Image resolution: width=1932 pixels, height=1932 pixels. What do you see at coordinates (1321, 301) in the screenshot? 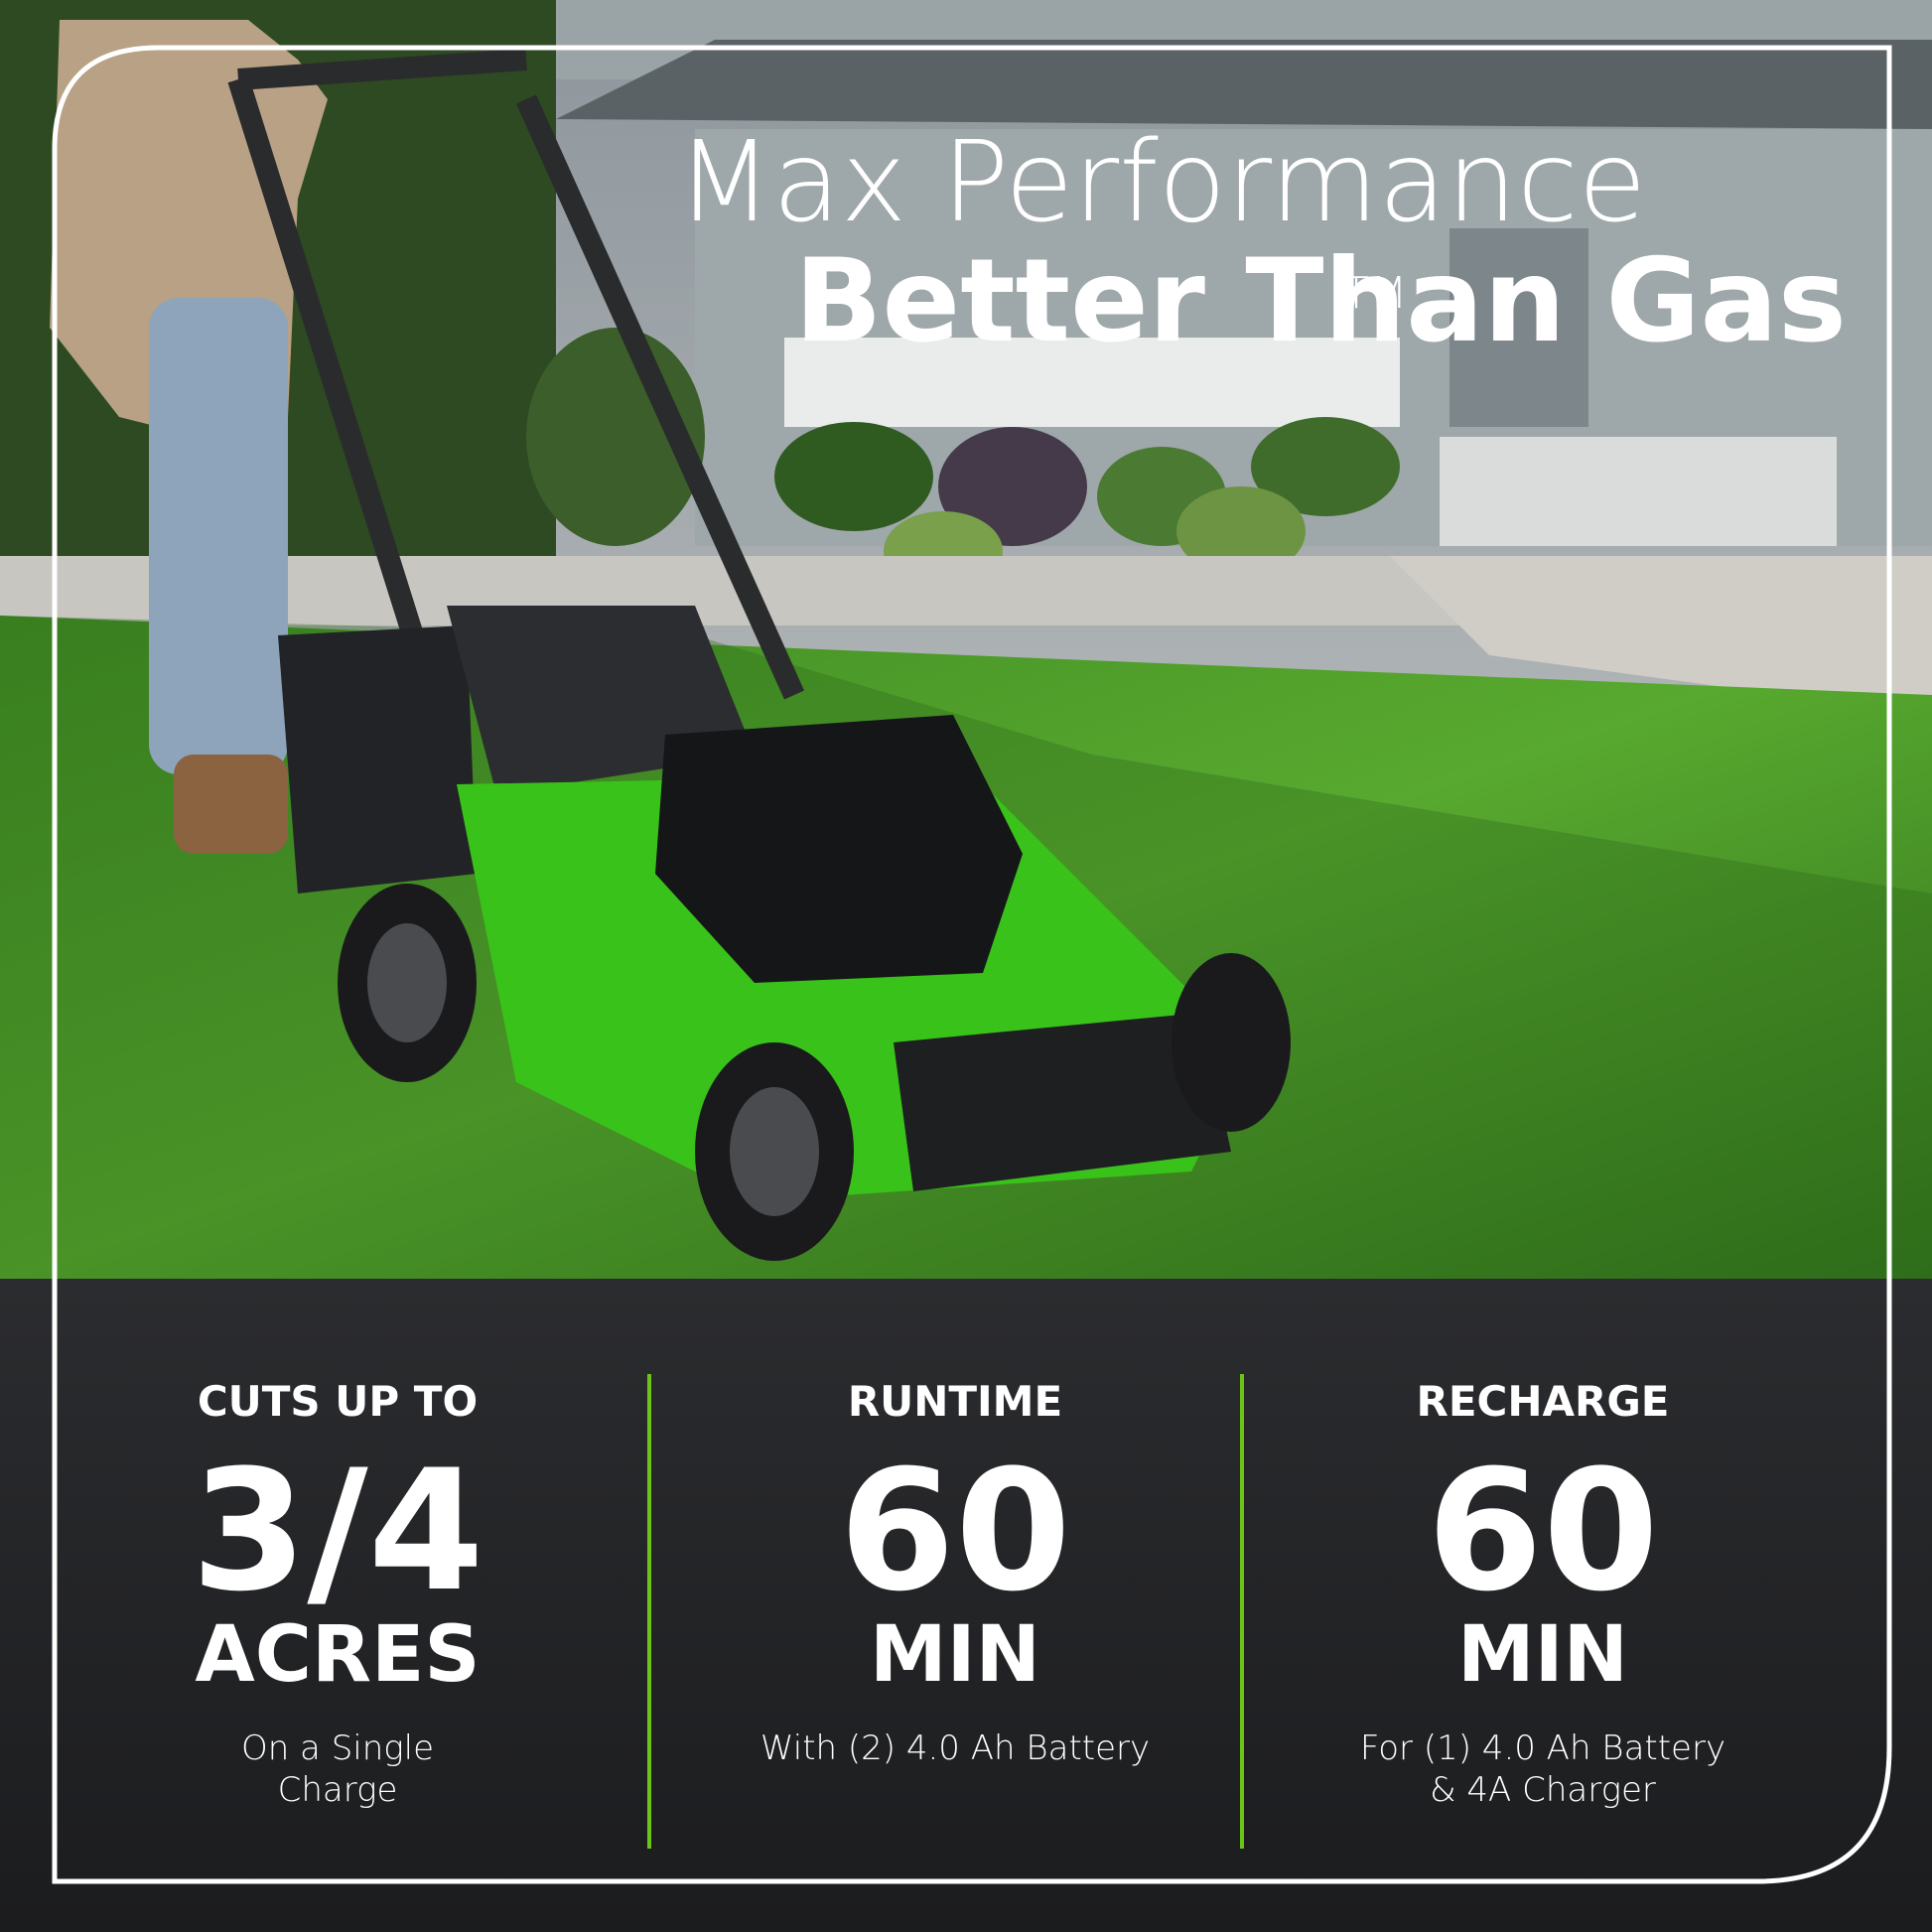
I see `title-line2: Better Than Gas` at bounding box center [1321, 301].